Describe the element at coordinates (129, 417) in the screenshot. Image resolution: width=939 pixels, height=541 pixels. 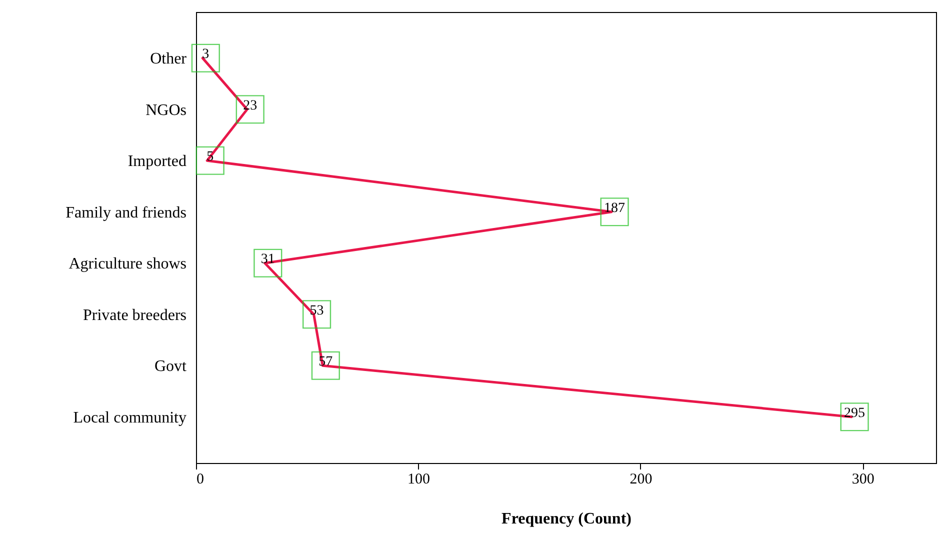
I see `y-tick-label: Local community` at that location.